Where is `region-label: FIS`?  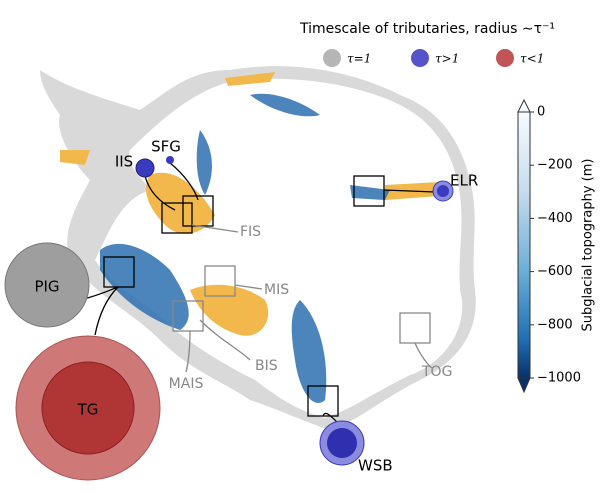 region-label: FIS is located at coordinates (250, 232).